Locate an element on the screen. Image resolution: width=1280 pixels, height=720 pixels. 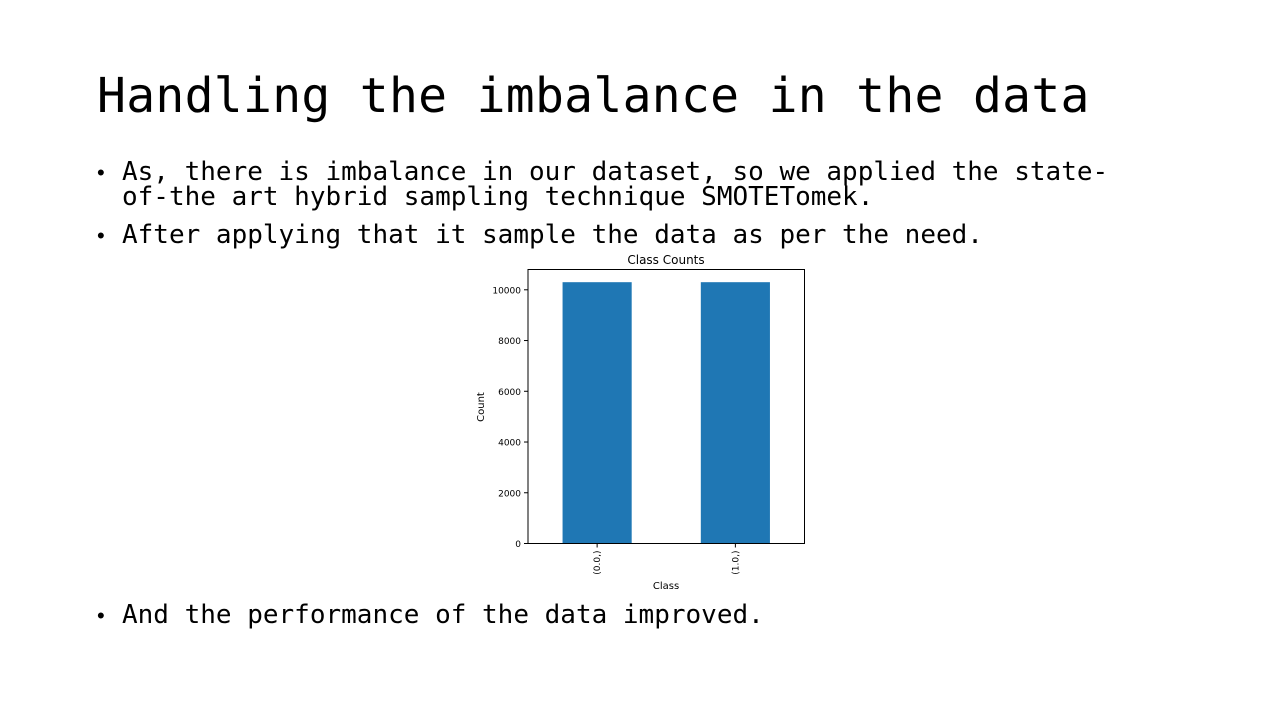
chart-title: Class Counts is located at coordinates (665, 260).